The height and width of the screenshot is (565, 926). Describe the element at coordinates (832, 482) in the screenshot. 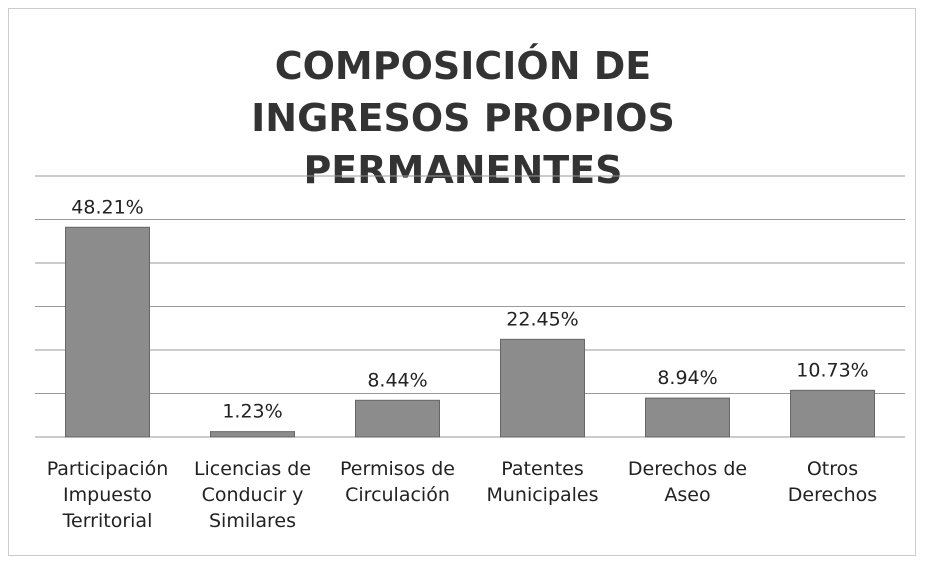

I see `x-tick-label: Otros Derechos` at that location.